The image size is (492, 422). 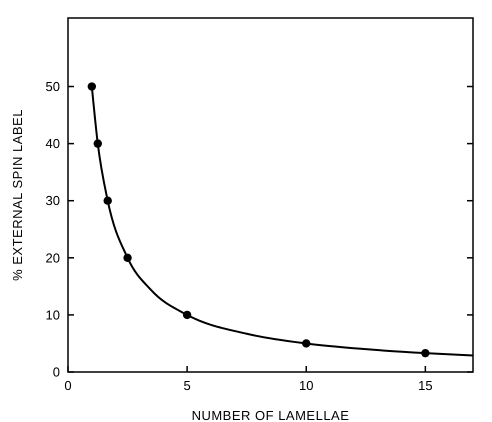 I want to click on x-tick-label: 15, so click(x=425, y=385).